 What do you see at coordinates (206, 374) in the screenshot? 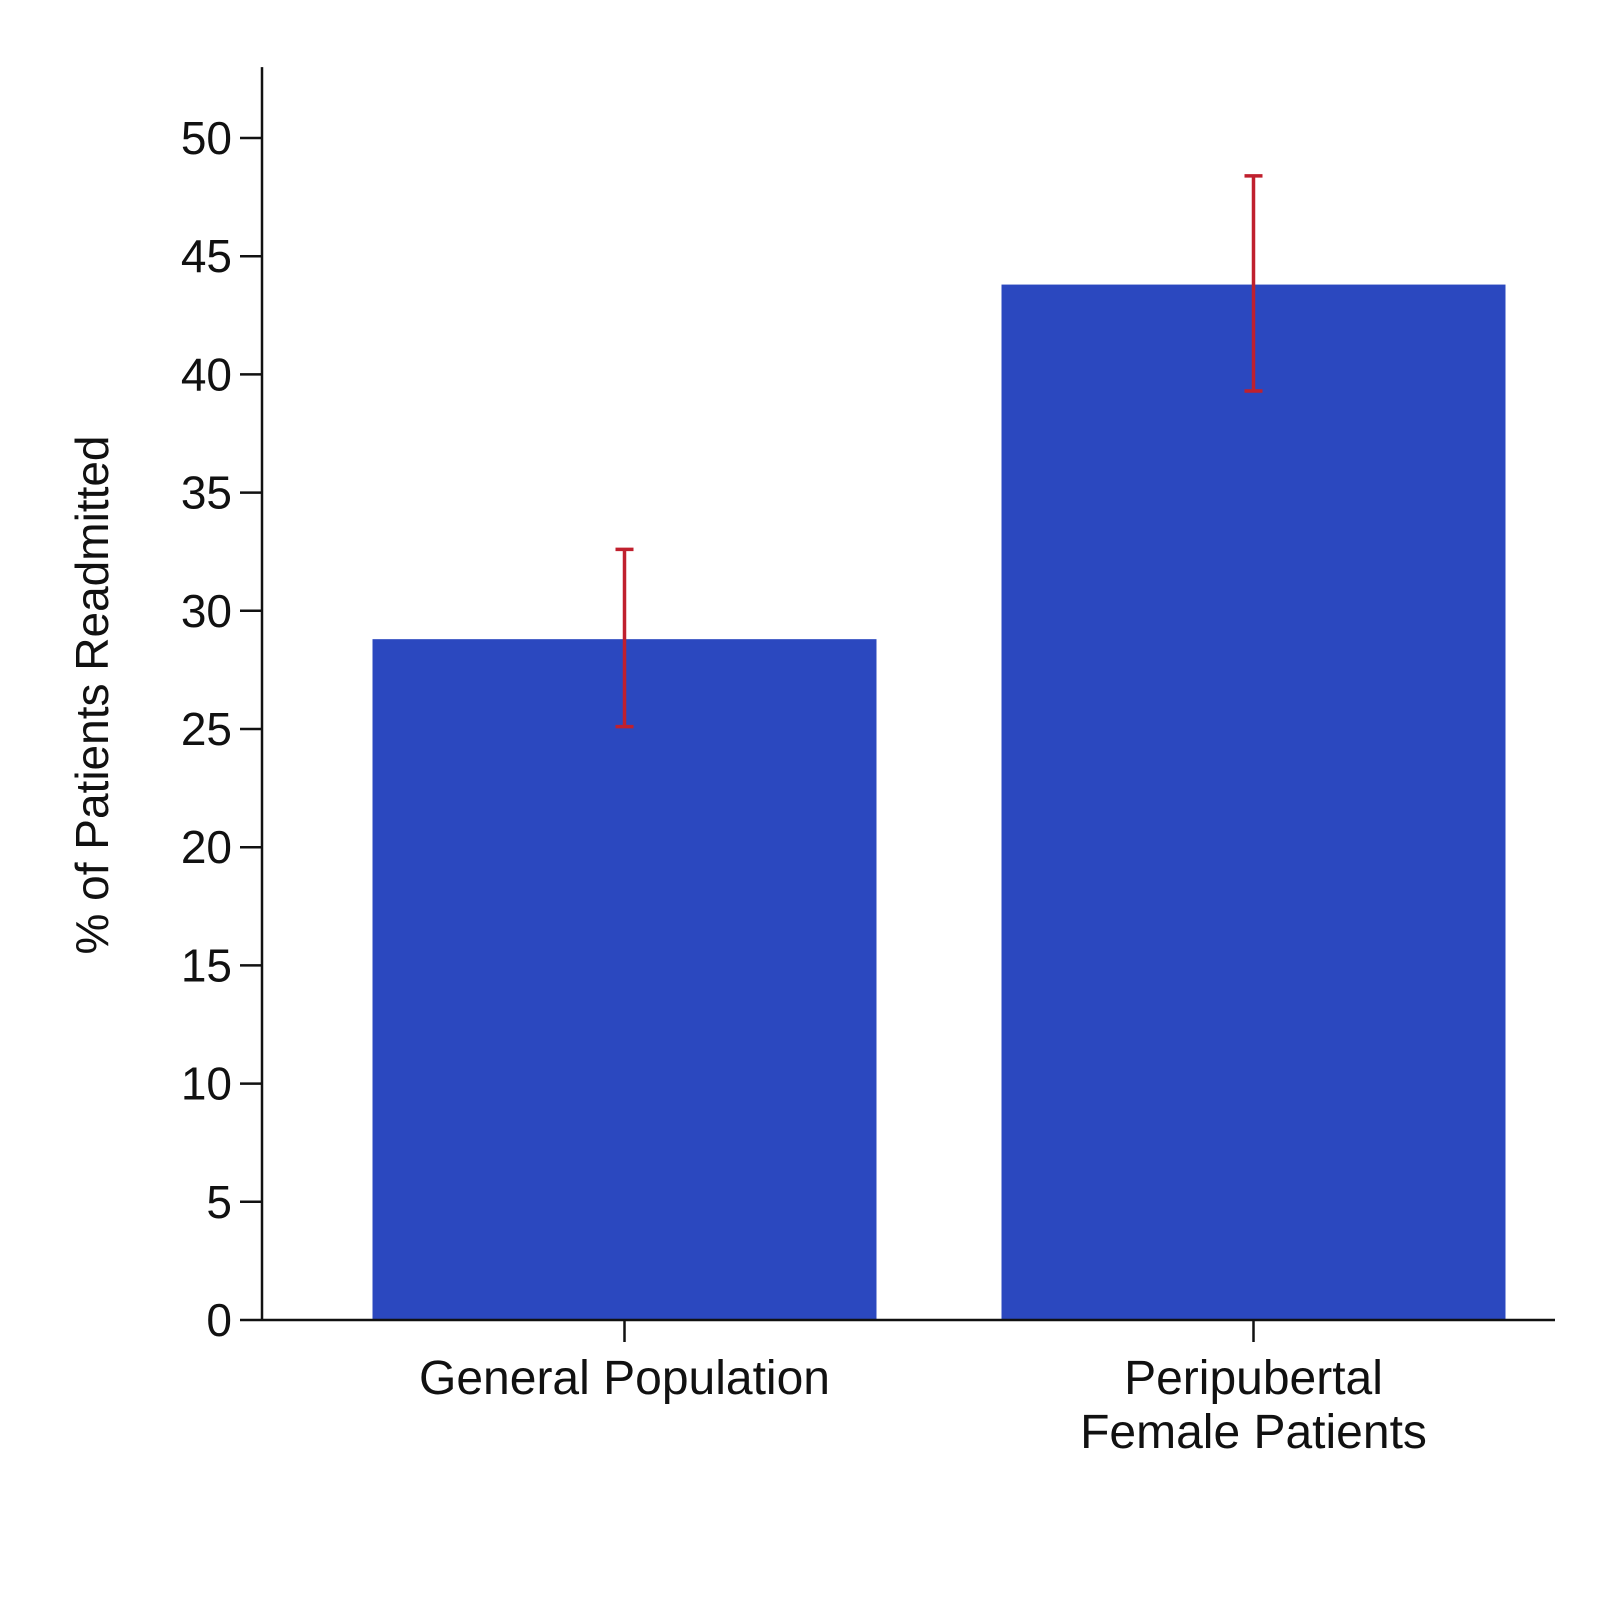
I see `y-tick-label: 40` at bounding box center [206, 374].